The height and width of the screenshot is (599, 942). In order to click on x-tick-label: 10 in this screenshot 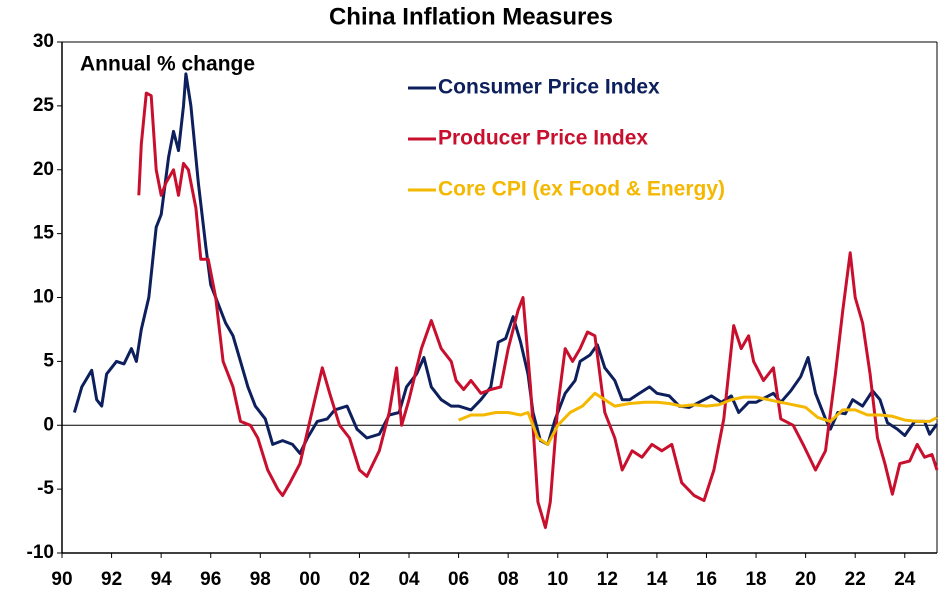, I will do `click(557, 579)`.